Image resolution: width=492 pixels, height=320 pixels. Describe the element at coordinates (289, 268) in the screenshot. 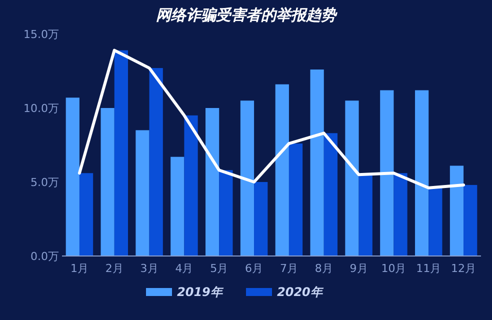

I see `x-tick-label: 7月` at that location.